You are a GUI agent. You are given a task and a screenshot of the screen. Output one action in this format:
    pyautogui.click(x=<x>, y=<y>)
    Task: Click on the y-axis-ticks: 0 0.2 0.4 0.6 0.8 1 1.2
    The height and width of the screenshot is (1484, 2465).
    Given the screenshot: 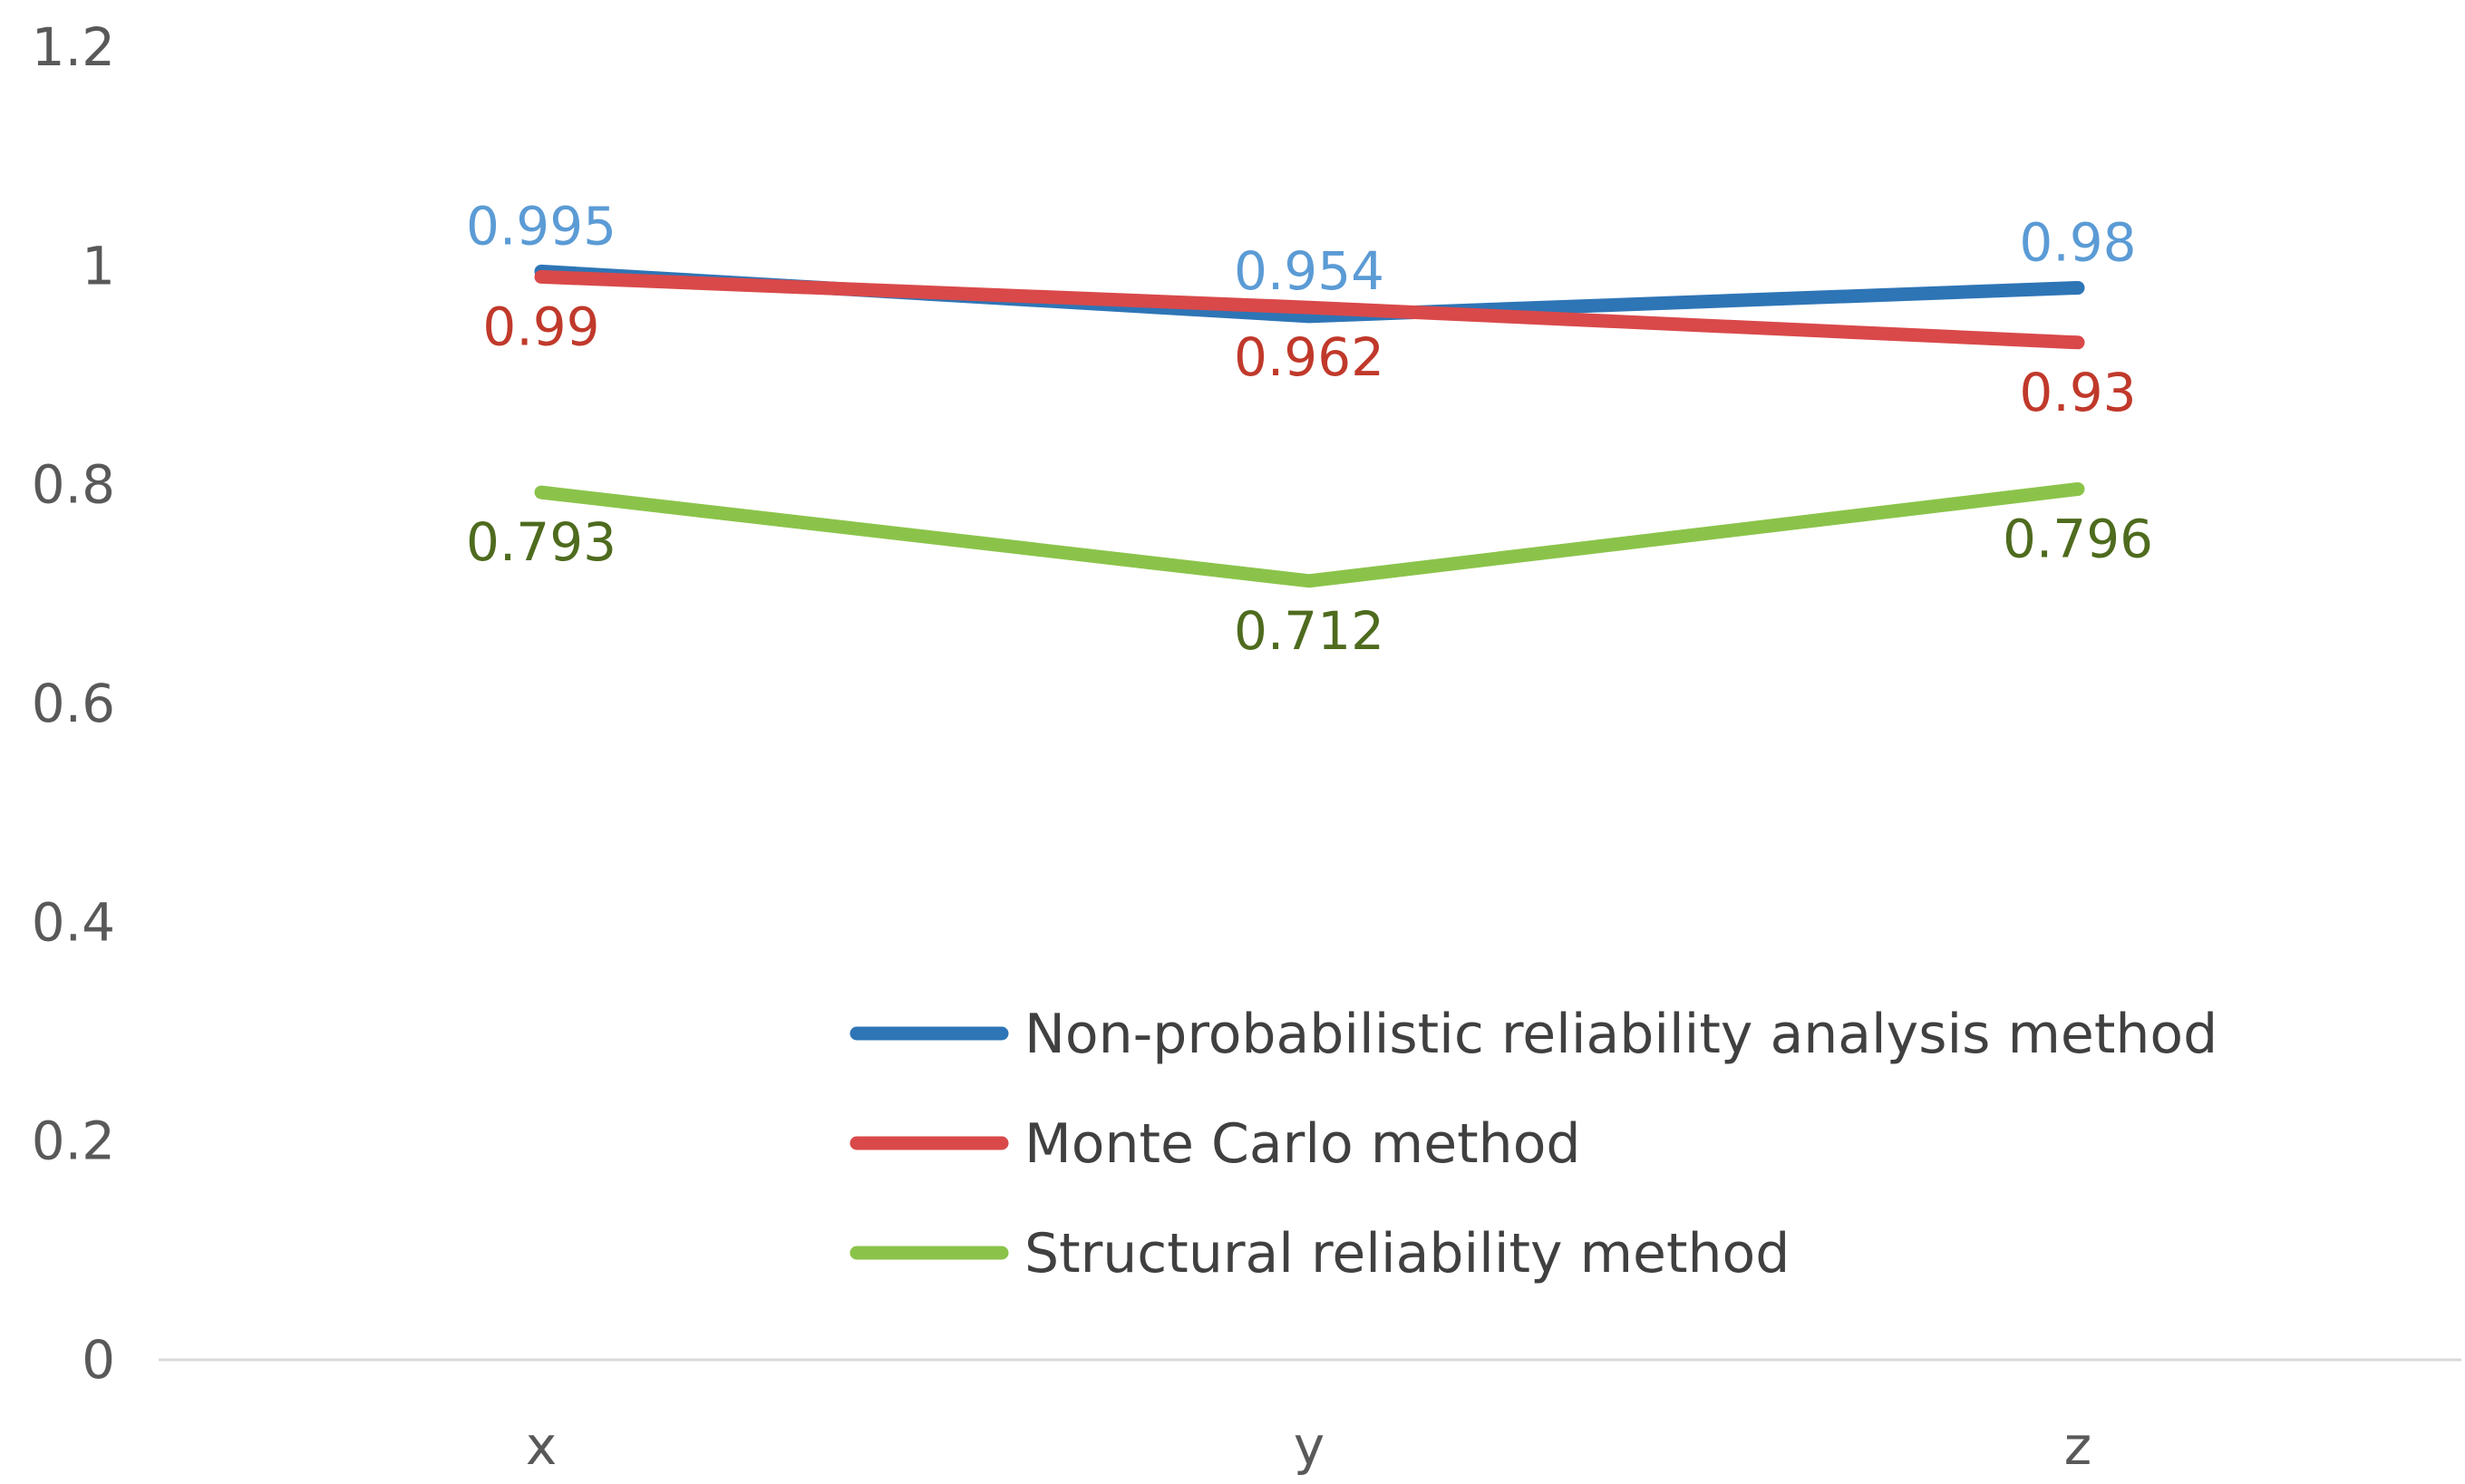 What is the action you would take?
    pyautogui.click(x=73, y=704)
    